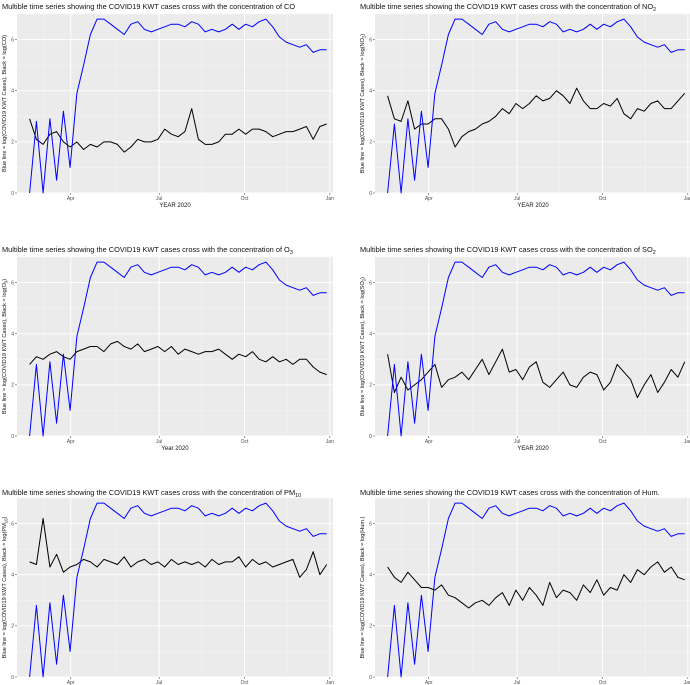 The image size is (690, 685). I want to click on x-axis-label: Year 2020, so click(175, 449).